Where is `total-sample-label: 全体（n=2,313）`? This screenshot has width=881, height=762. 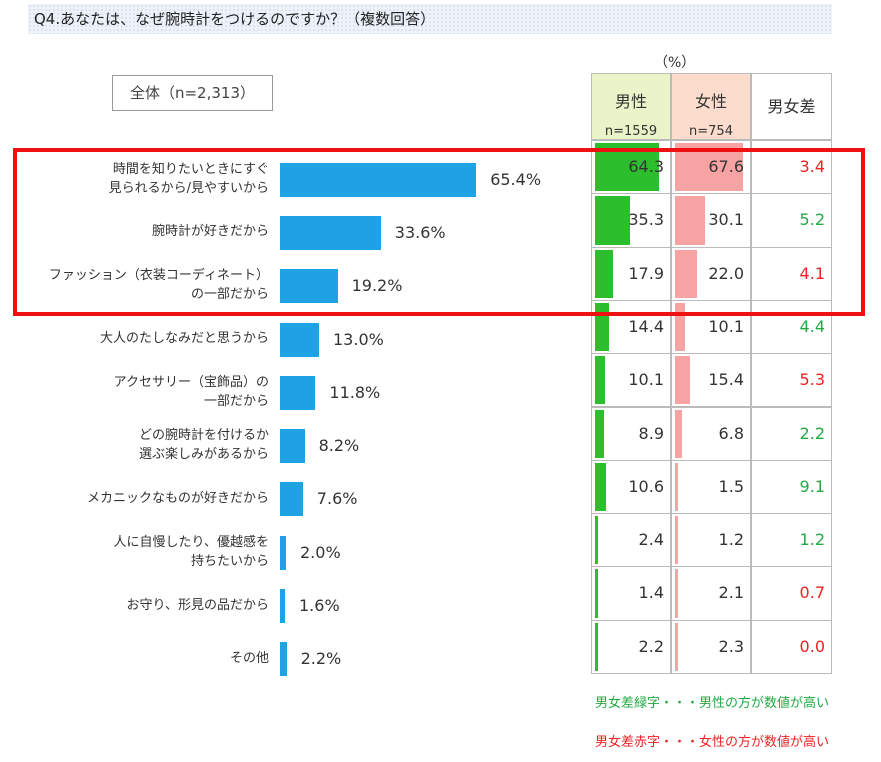
total-sample-label: 全体（n=2,313） is located at coordinates (192, 93).